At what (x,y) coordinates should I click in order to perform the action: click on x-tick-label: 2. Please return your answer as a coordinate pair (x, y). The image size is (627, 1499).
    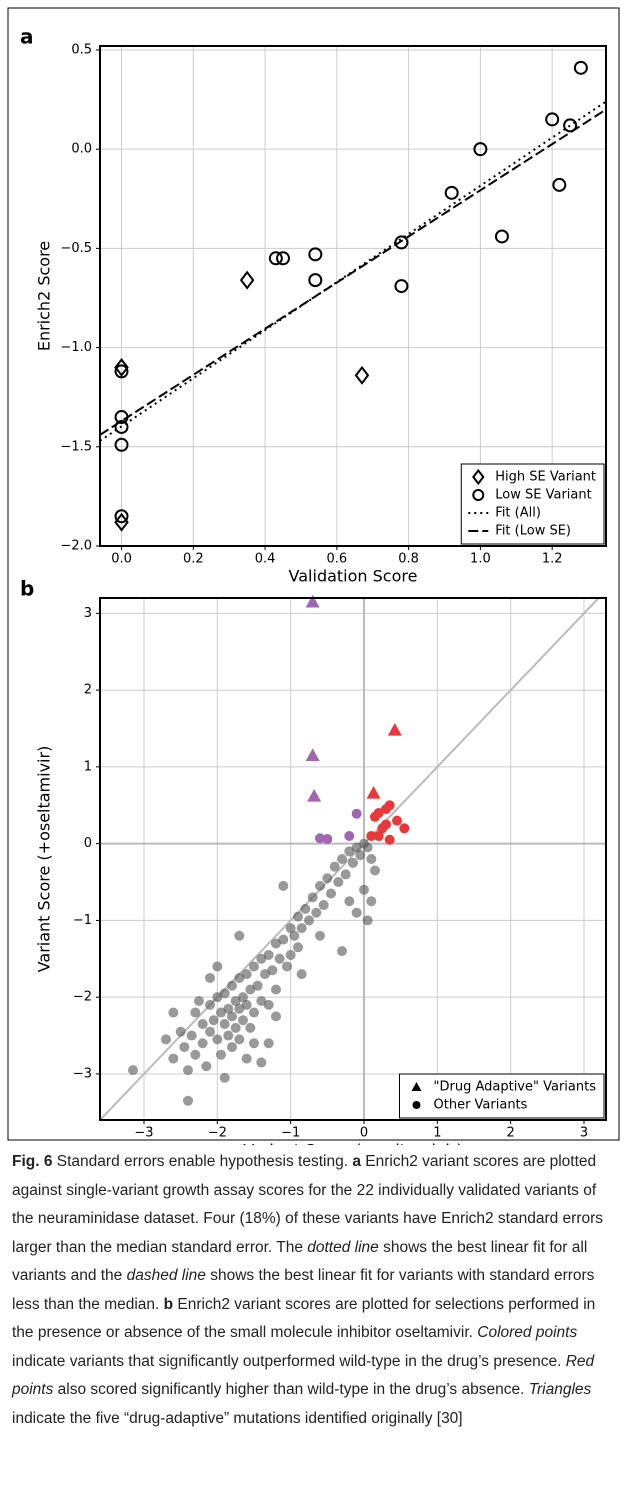
    Looking at the image, I should click on (511, 1133).